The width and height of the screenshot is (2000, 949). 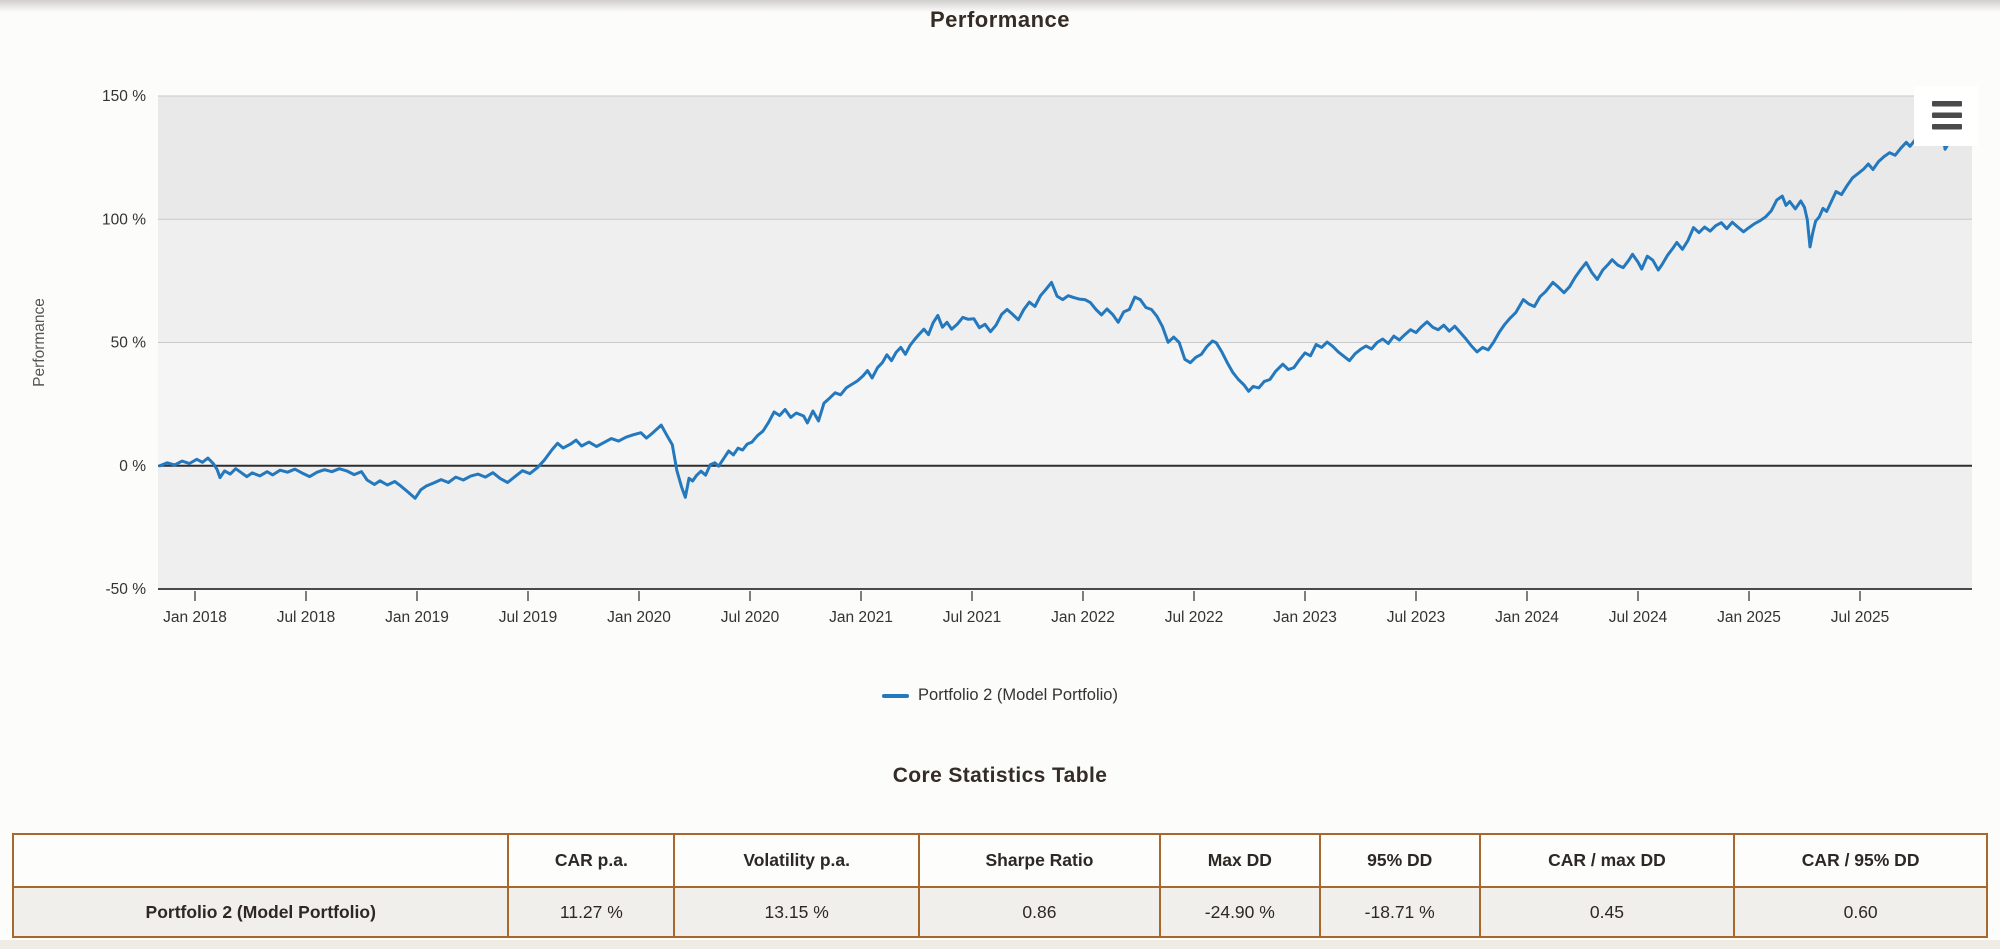 What do you see at coordinates (195, 617) in the screenshot?
I see `x-axis-tick-label: Jan 2018` at bounding box center [195, 617].